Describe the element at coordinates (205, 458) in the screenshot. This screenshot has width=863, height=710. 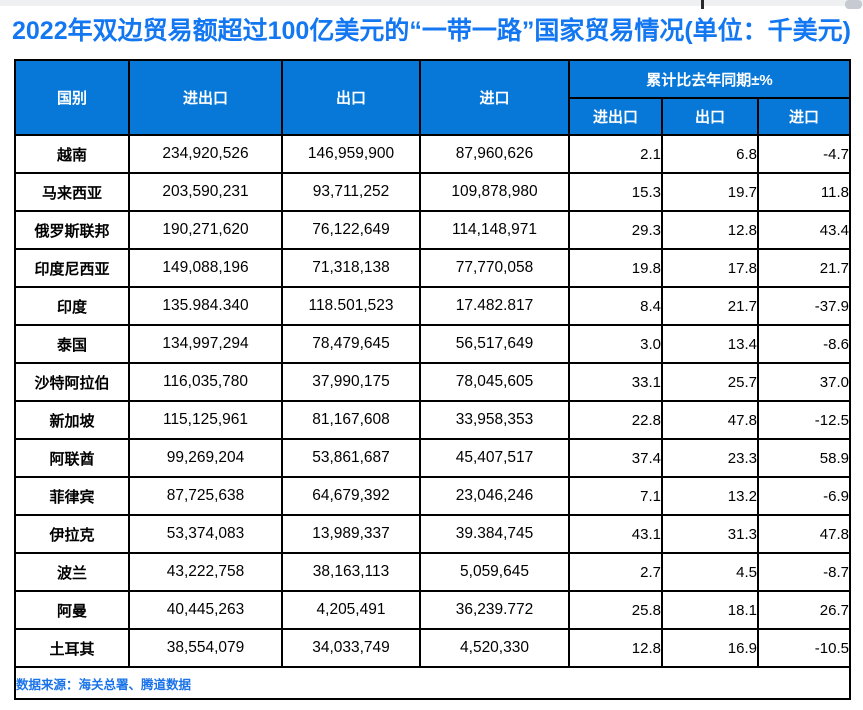
I see `cell-total: 99,269,204` at that location.